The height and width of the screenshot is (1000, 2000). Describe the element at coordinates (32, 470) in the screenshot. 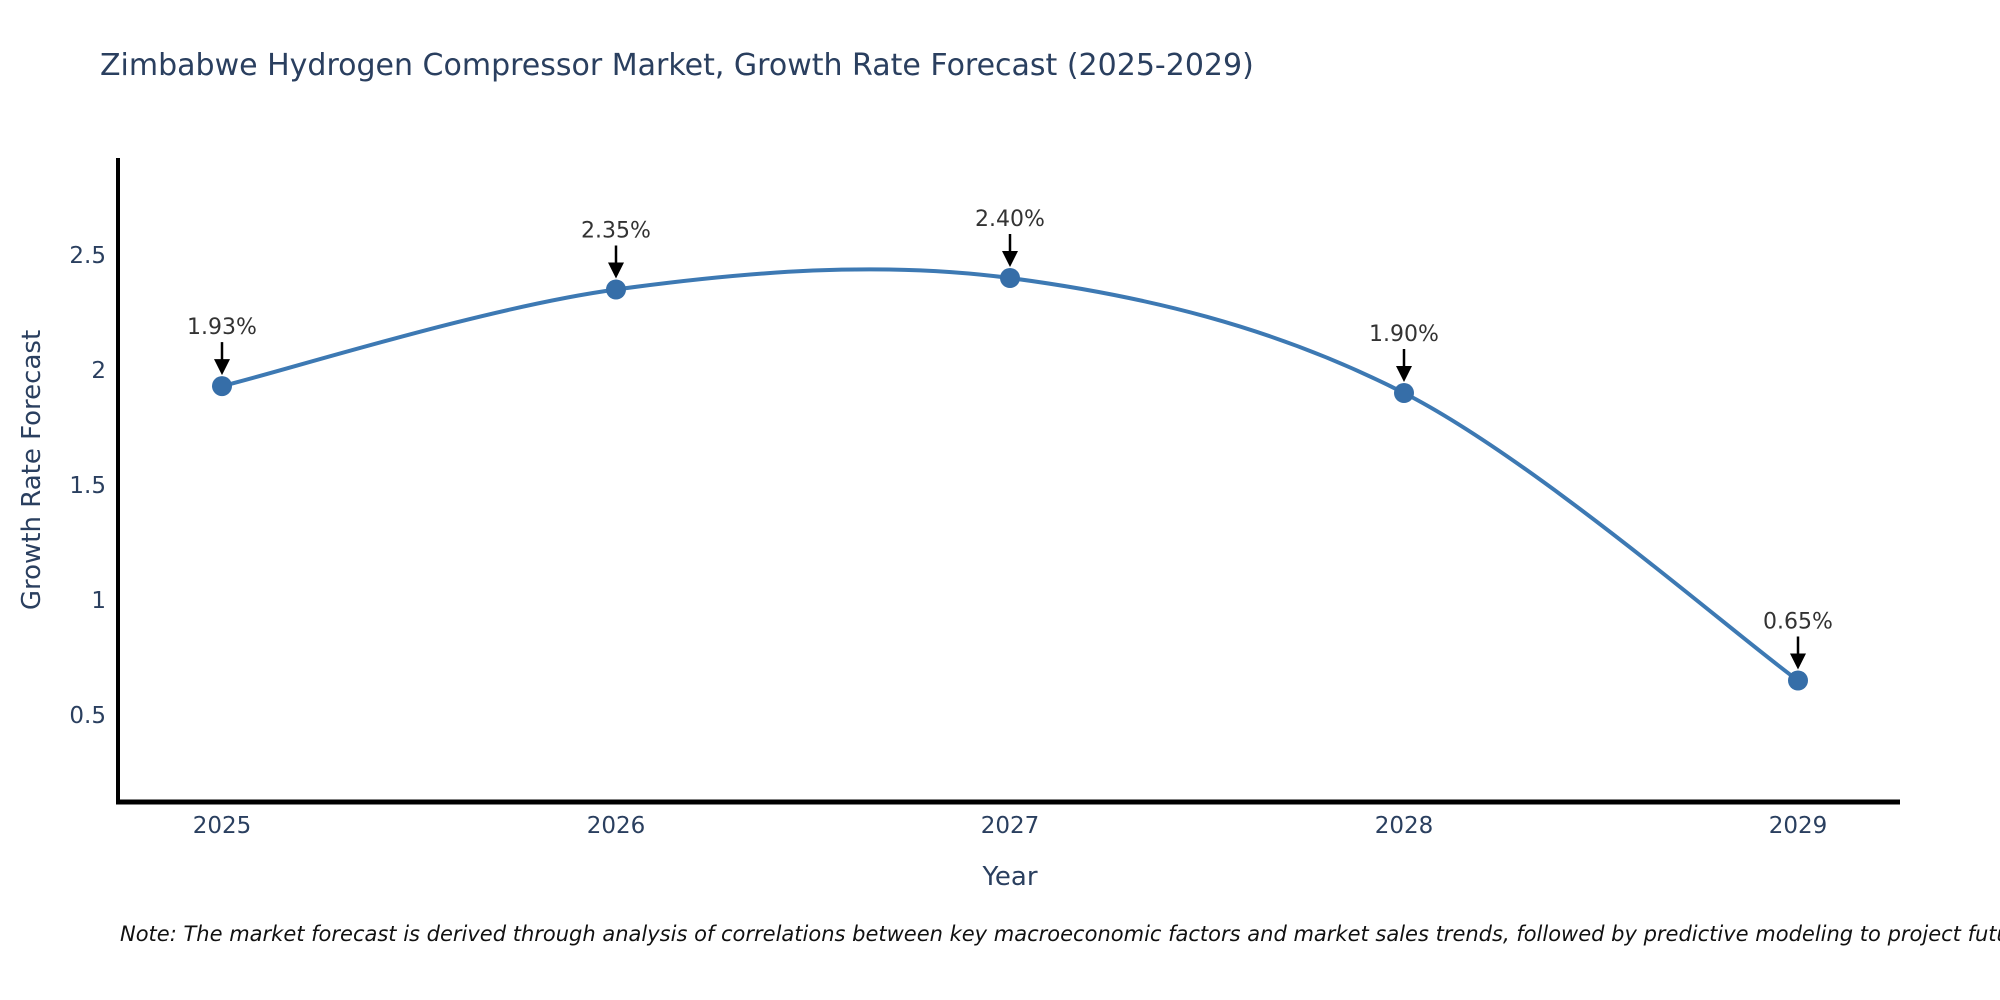

I see `y-axis-title: Growth Rate Forecast` at that location.